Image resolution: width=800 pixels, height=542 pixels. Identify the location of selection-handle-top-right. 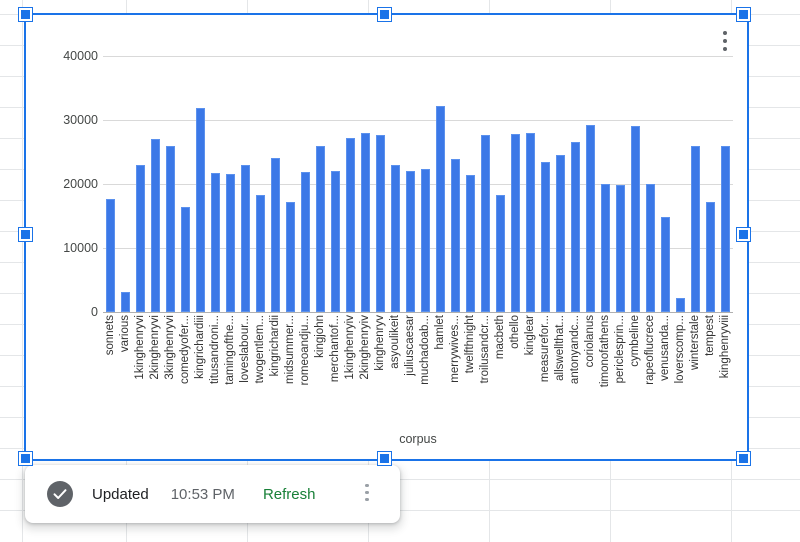
(743, 14).